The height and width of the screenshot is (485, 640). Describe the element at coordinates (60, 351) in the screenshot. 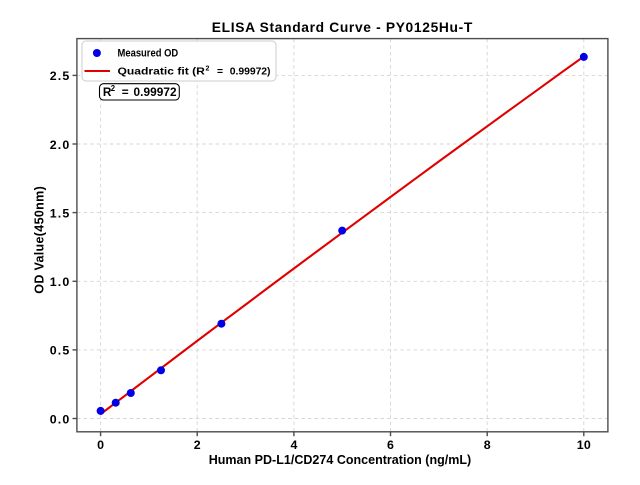

I see `svg-text: 0.5` at that location.